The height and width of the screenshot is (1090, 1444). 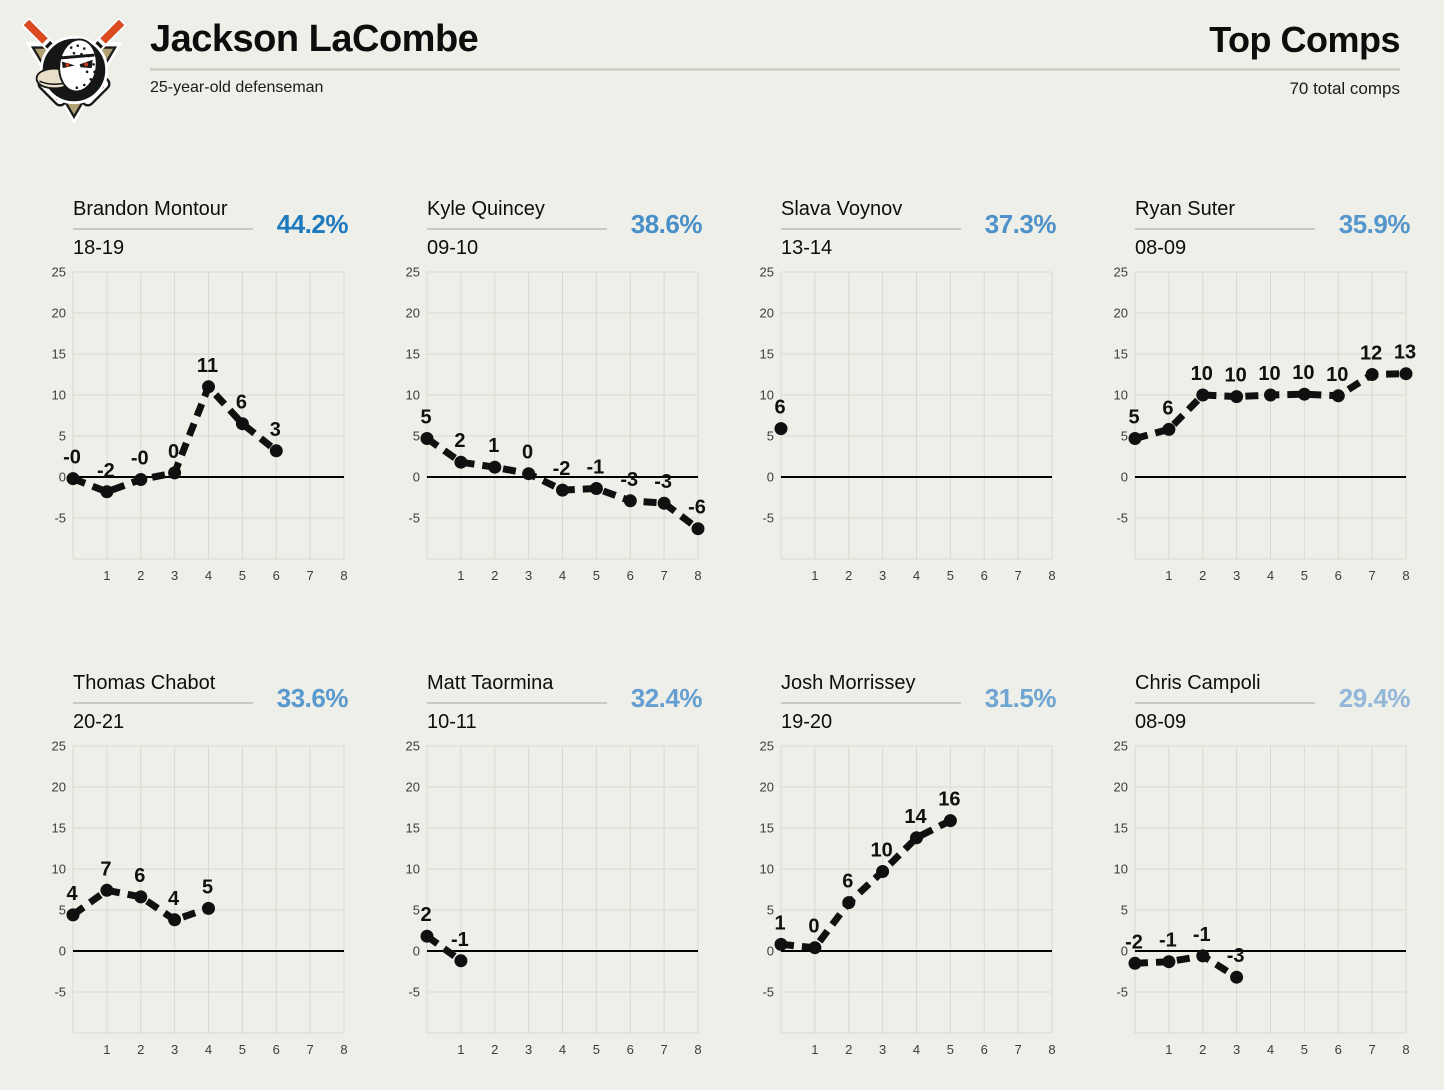 I want to click on comp-match-percentage: 44.2%, so click(x=312, y=224).